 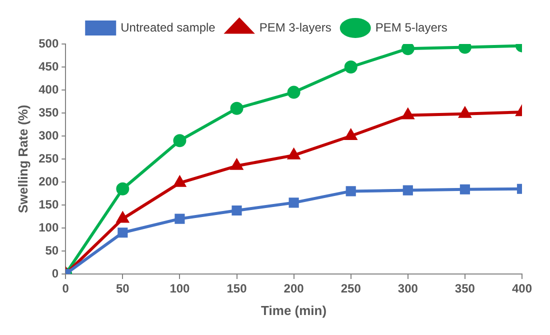 I want to click on x-tick-label: 400, so click(x=522, y=289).